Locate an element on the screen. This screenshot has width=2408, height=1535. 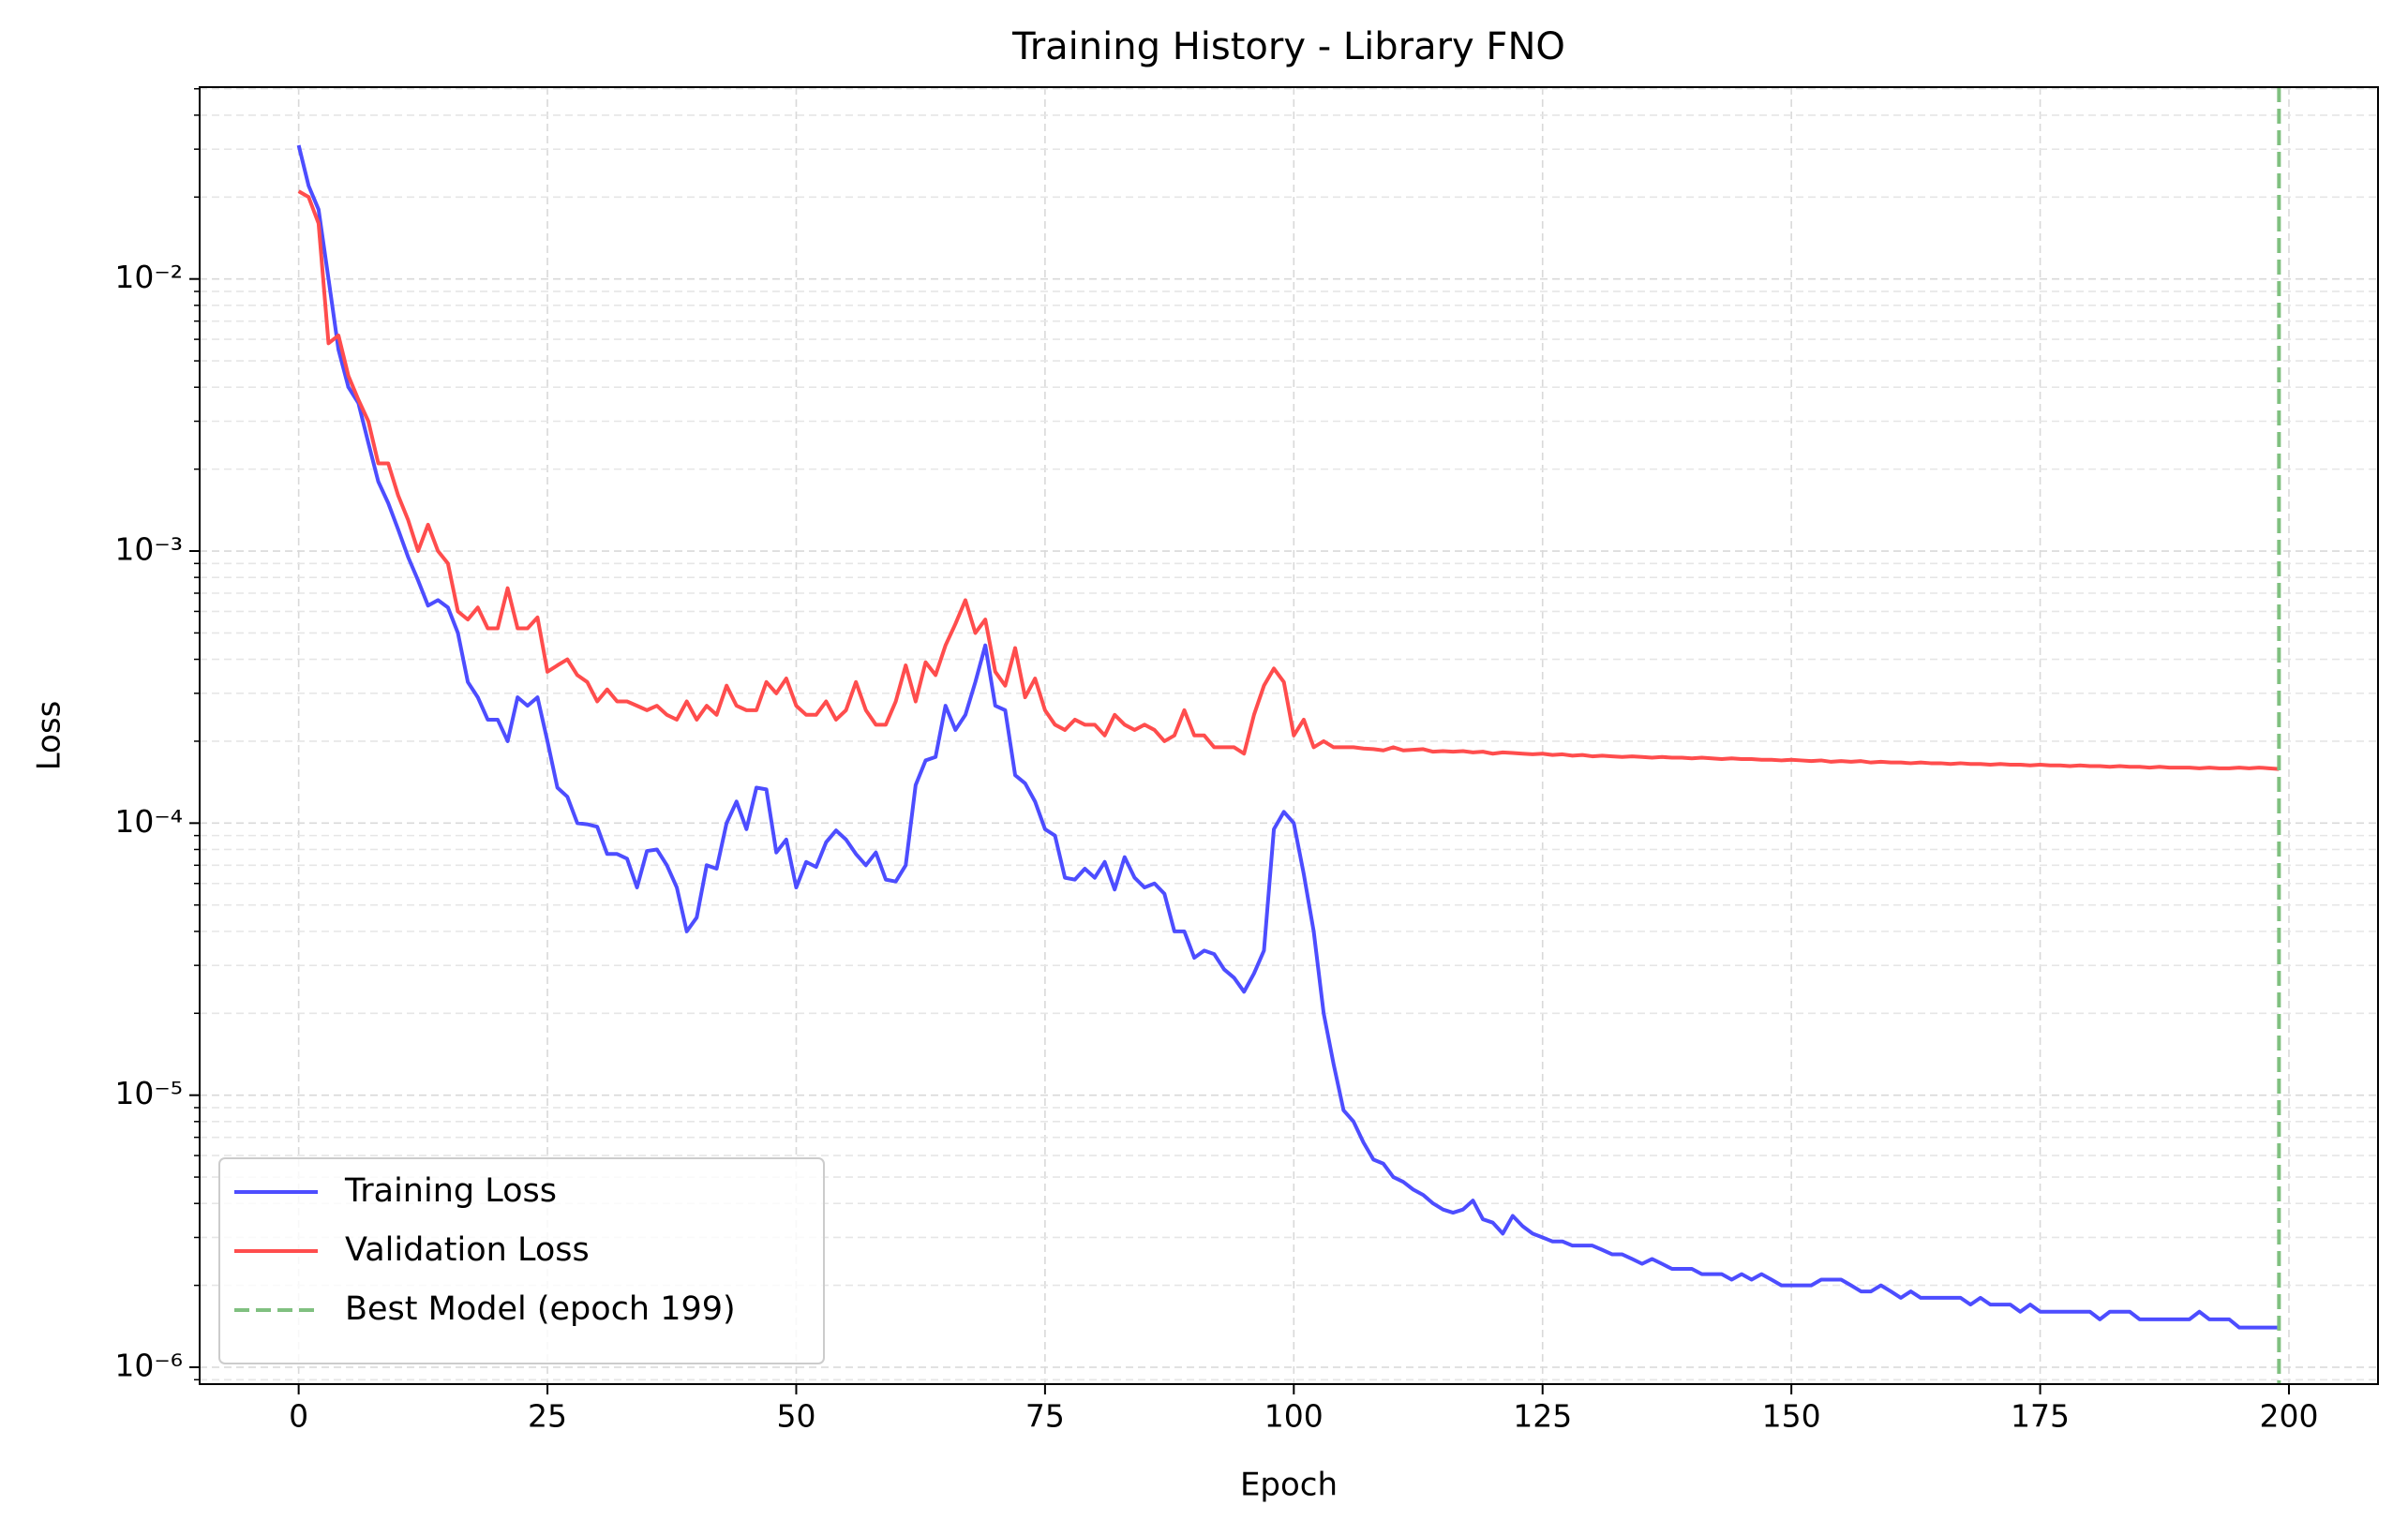
x-tick-label: 200 is located at coordinates (2288, 1416).